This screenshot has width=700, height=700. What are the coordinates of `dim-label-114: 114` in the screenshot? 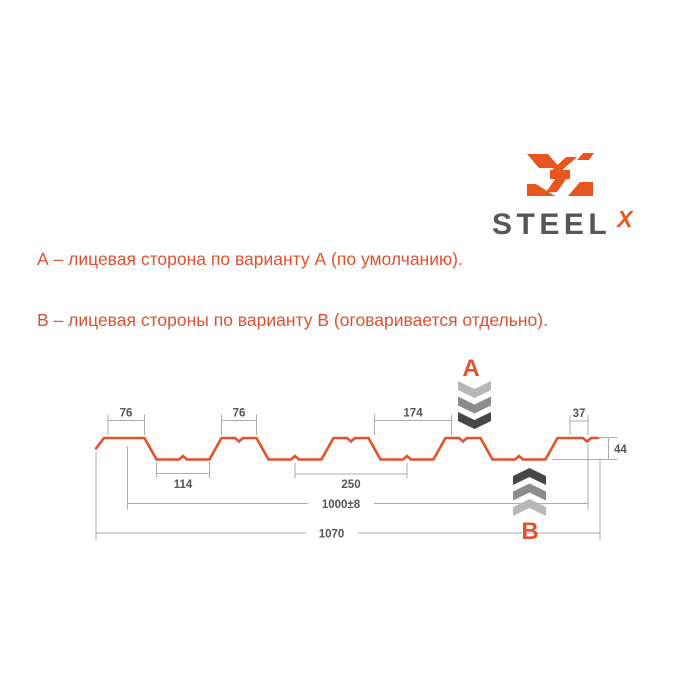 It's located at (183, 485).